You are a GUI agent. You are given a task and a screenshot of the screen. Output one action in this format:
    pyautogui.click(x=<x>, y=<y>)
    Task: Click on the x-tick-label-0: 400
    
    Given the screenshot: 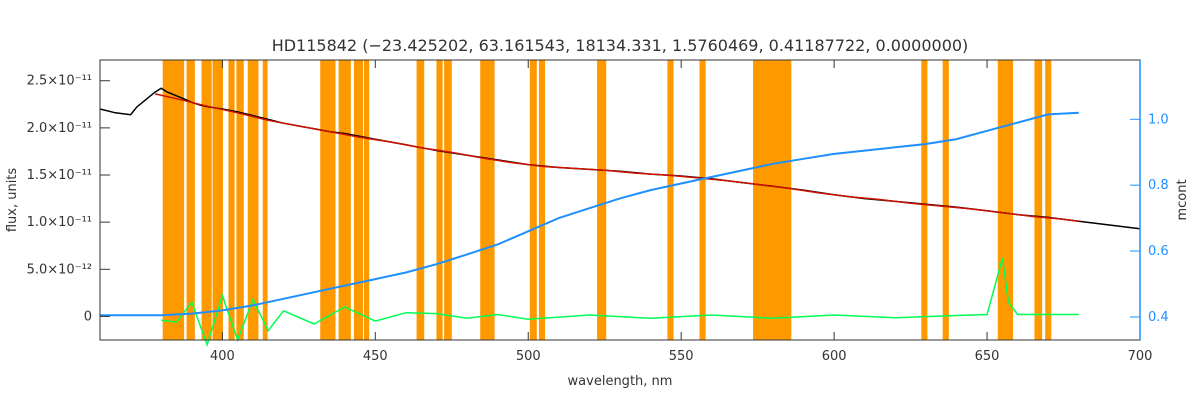 What is the action you would take?
    pyautogui.click(x=222, y=356)
    